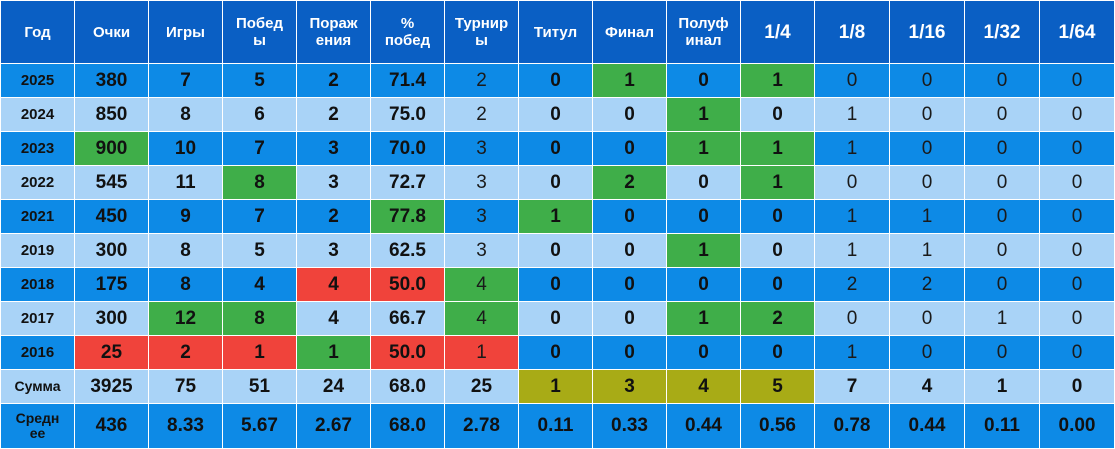 This screenshot has width=1115, height=449. Describe the element at coordinates (777, 386) in the screenshot. I see `sum-cell: 5` at that location.